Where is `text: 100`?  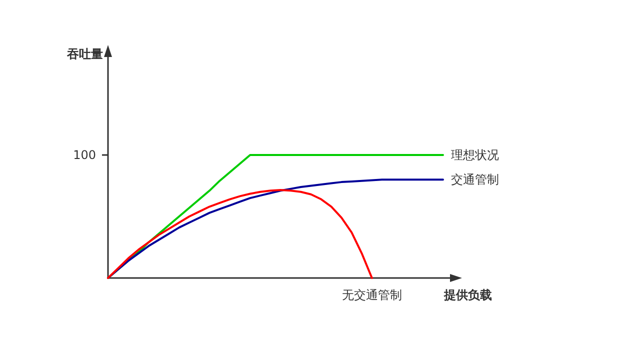
text: 100 is located at coordinates (84, 155).